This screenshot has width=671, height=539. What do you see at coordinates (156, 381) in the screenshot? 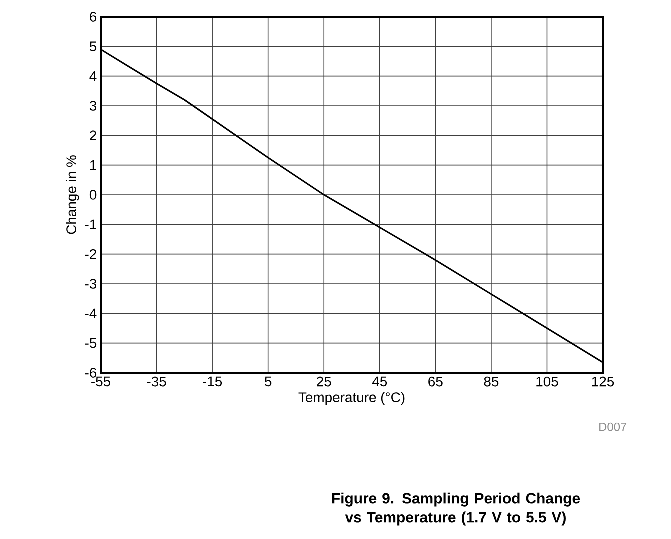
I see `x-tick-label: -35` at bounding box center [156, 381].